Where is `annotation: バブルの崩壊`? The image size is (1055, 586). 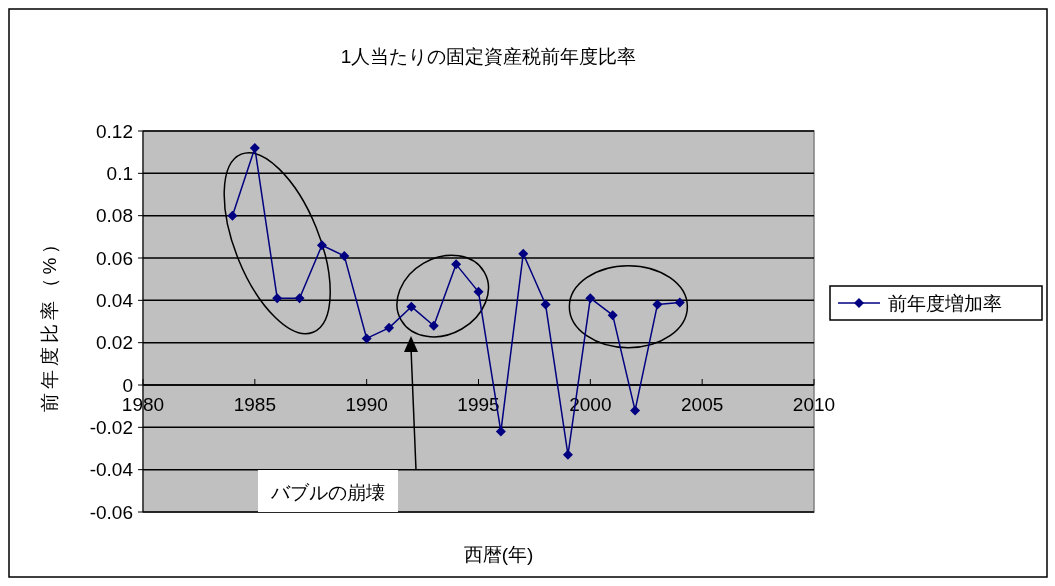
annotation: バブルの崩壊 is located at coordinates (327, 492).